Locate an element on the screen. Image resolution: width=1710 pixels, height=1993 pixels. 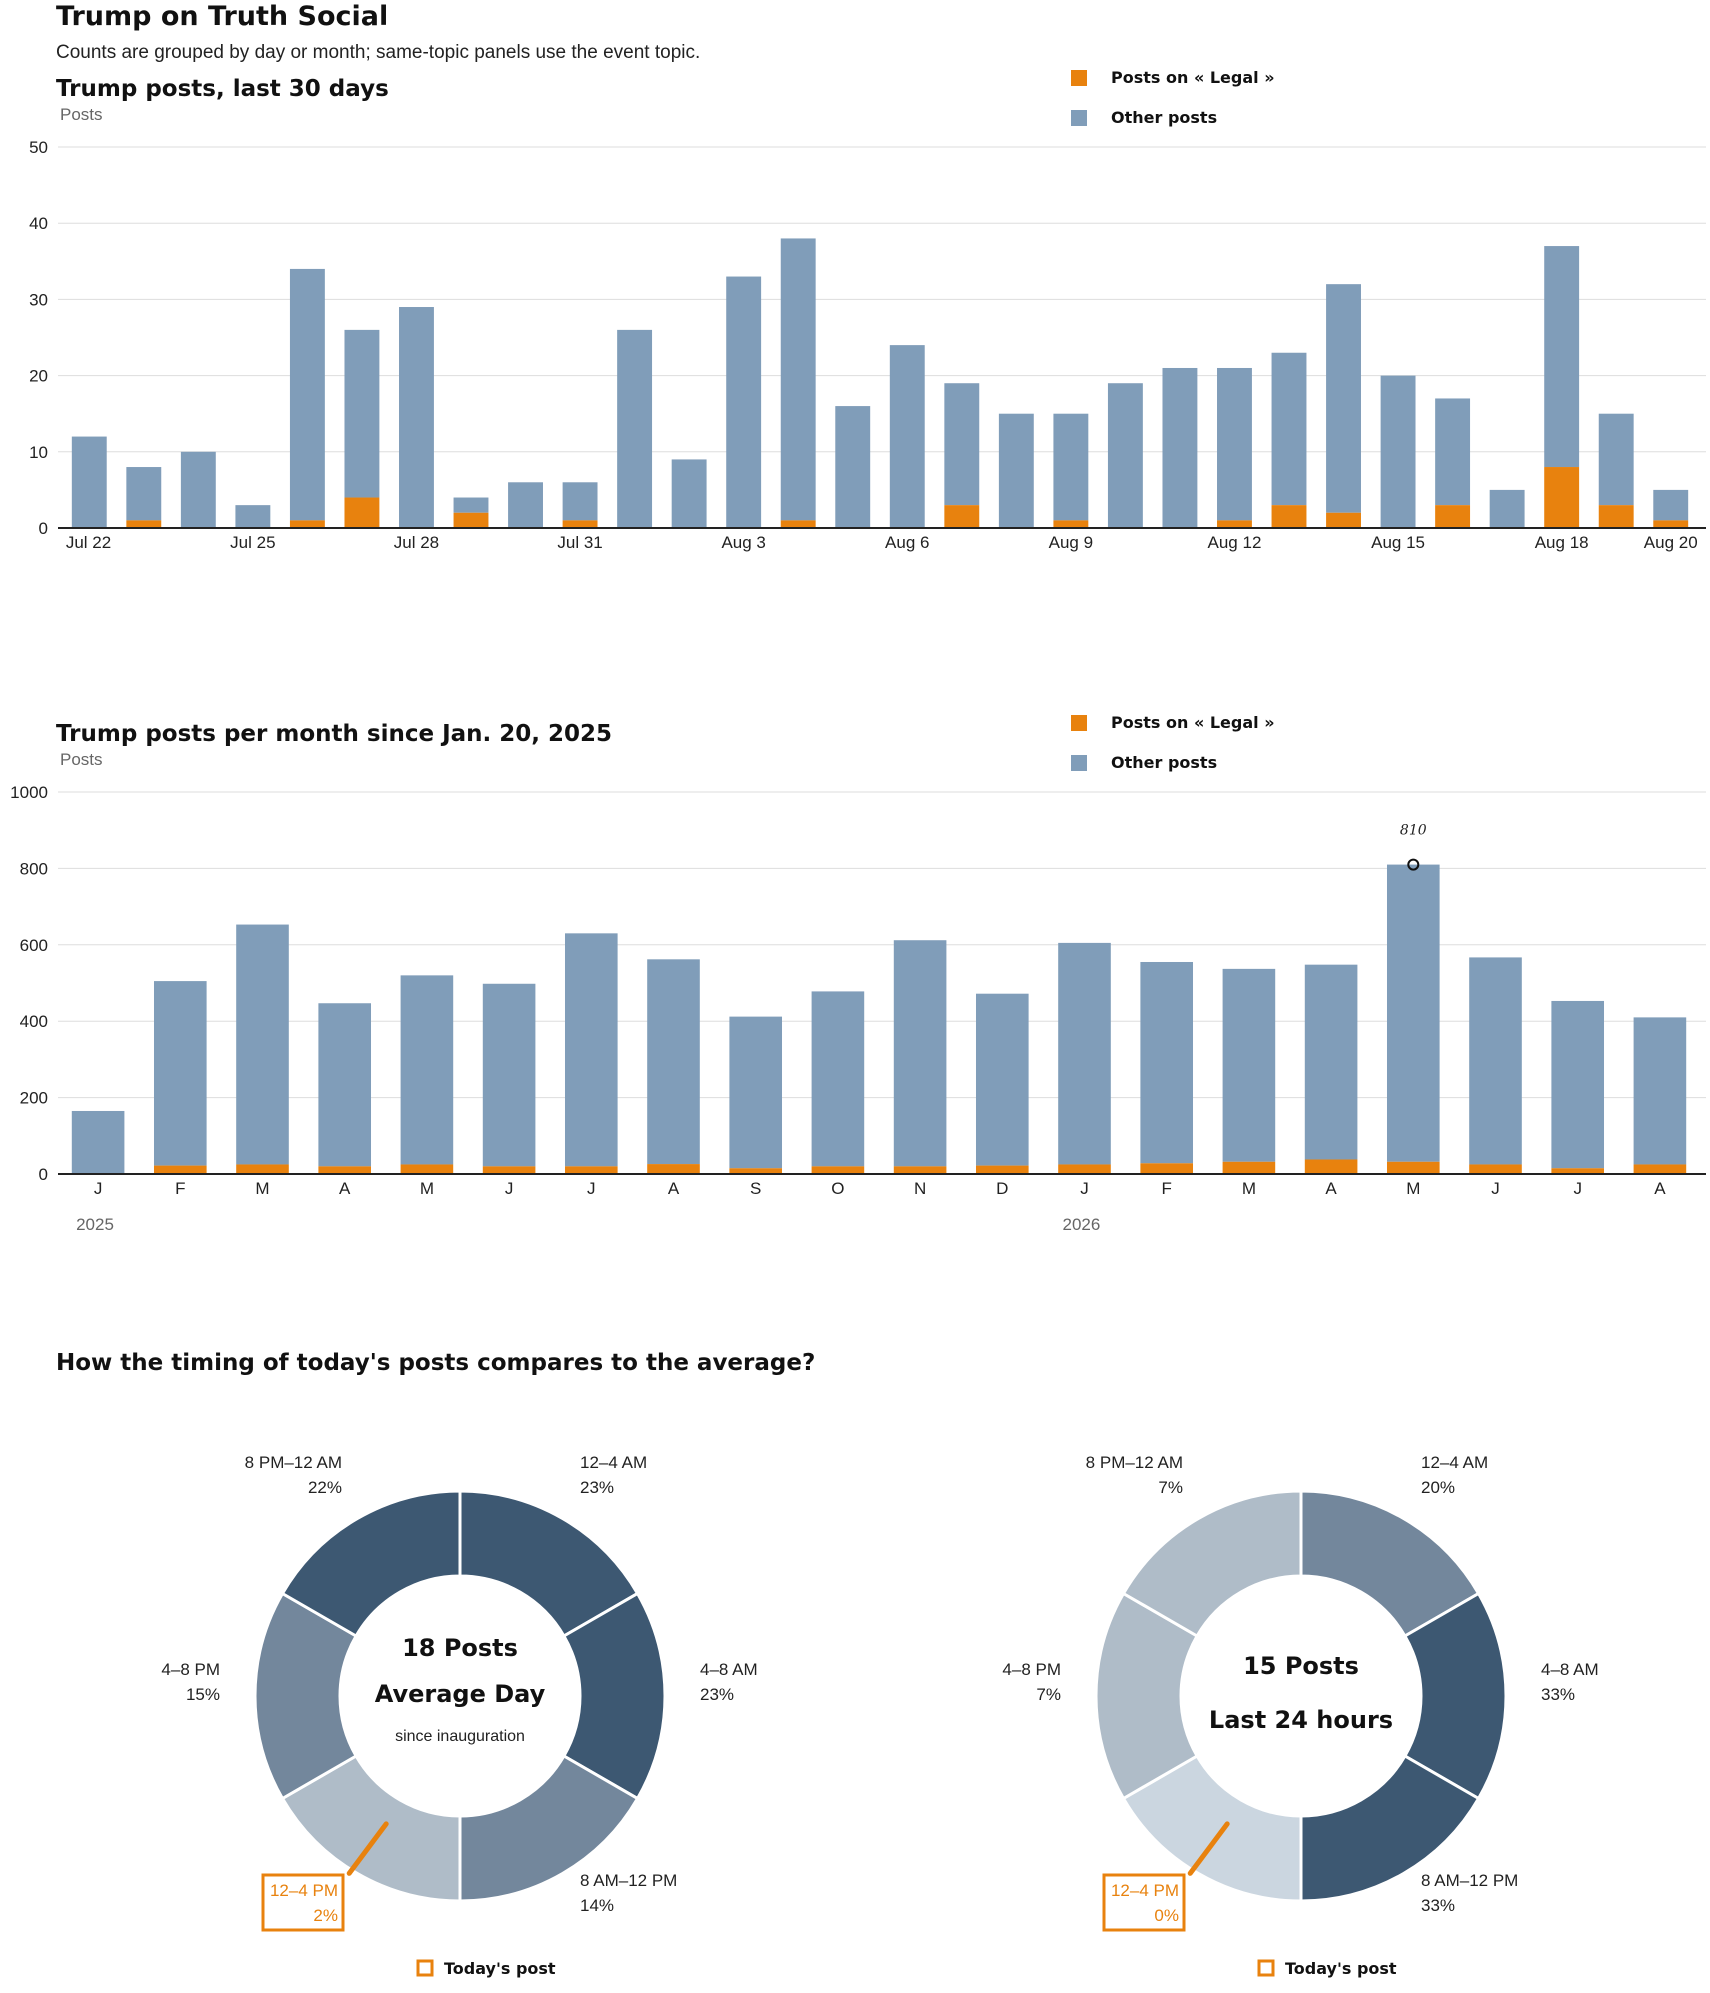
slice-label-time: 8 AM–12 PM is located at coordinates (1469, 1880).